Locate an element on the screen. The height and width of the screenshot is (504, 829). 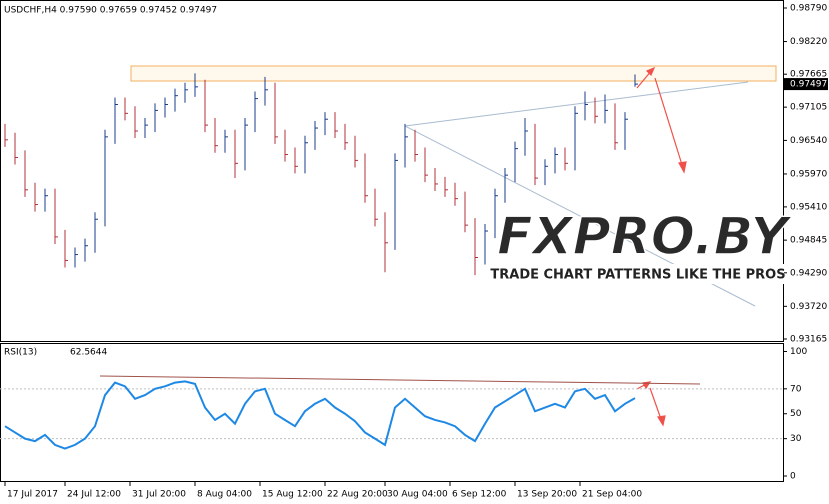
x-tick-label: 21 Sep 04:00 is located at coordinates (612, 495).